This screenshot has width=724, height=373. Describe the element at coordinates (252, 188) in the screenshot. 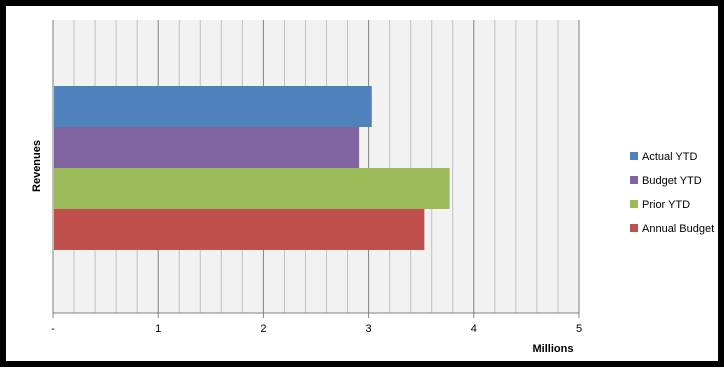

I see `bar-prior-ytd` at that location.